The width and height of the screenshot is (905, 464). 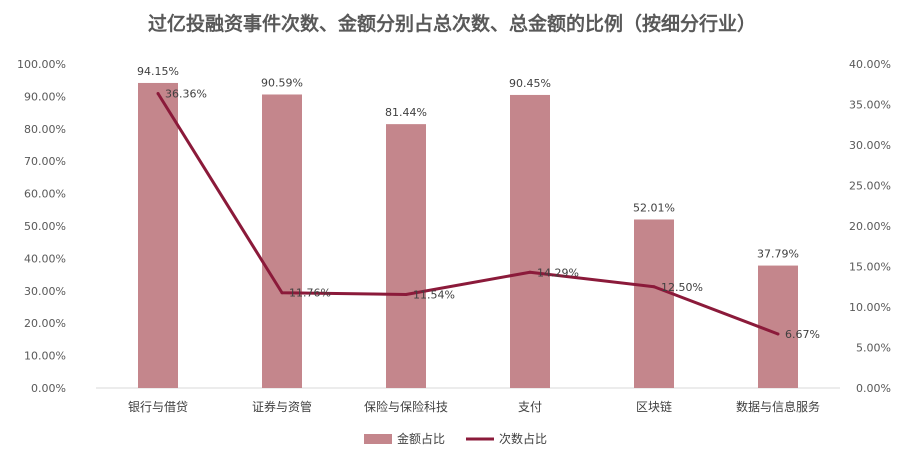 I want to click on bar-data-label: 37.79%, so click(x=778, y=254).